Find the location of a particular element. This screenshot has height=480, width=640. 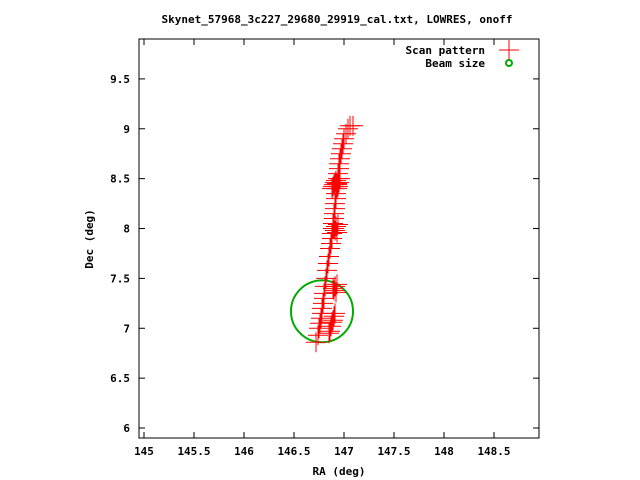

x-tick-label: 146 is located at coordinates (244, 451).